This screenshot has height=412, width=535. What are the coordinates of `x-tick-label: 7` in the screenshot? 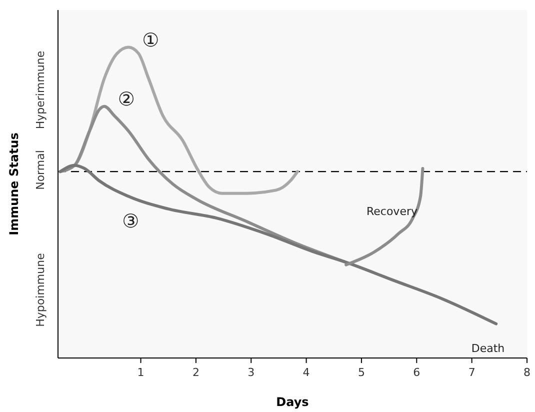 It's located at (472, 372).